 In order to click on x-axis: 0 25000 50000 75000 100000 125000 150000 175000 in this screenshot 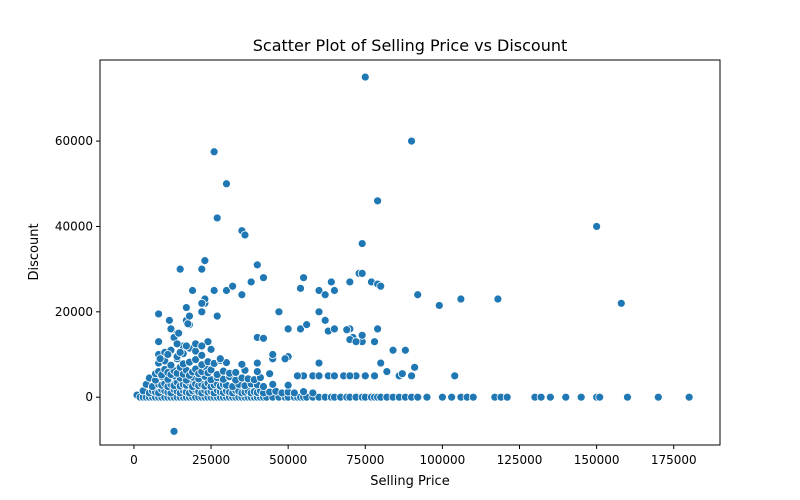, I will do `click(413, 456)`.